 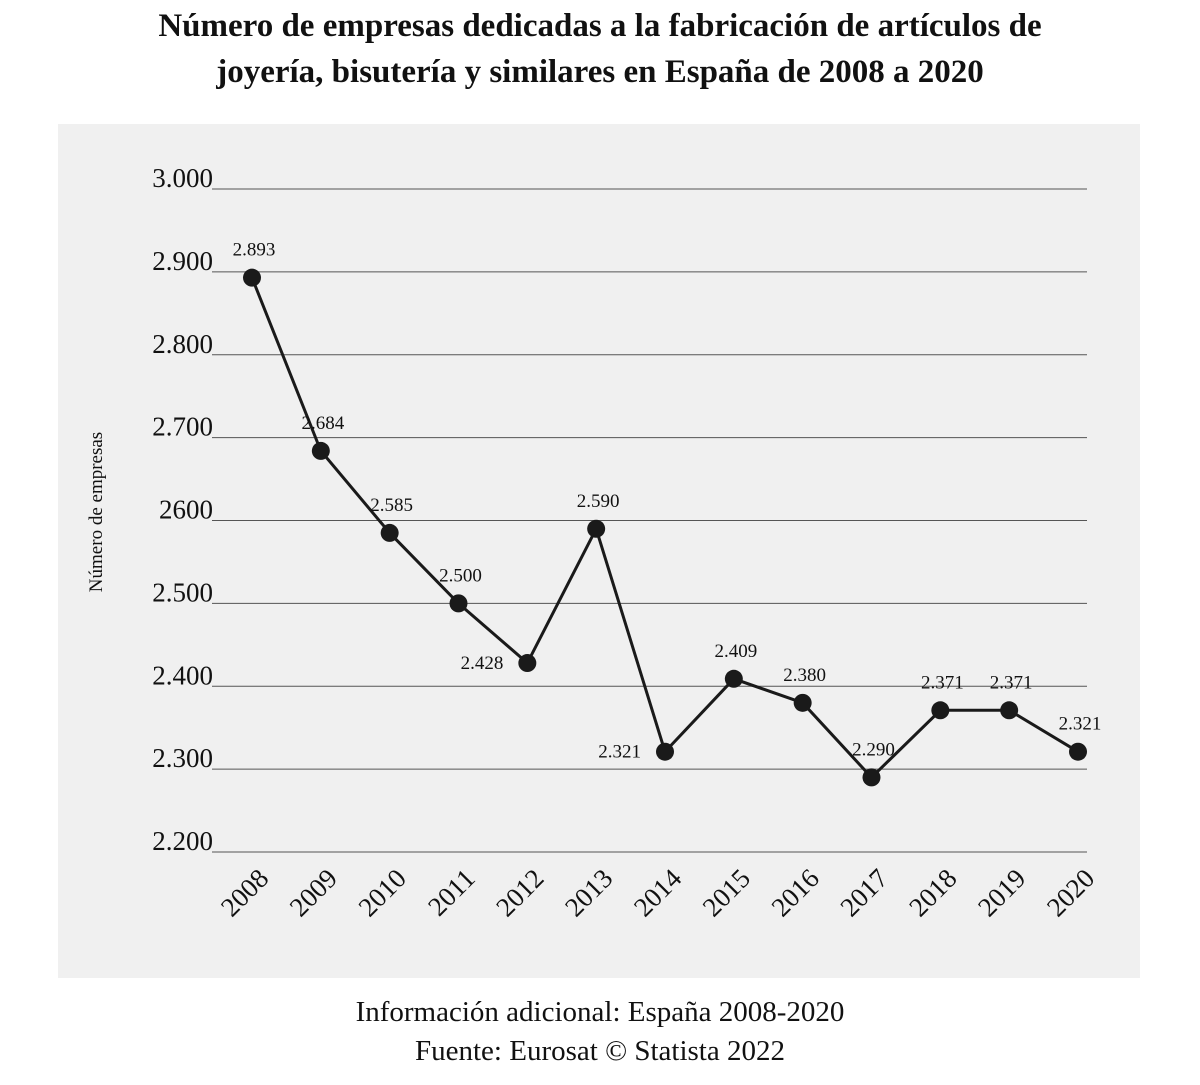 What do you see at coordinates (600, 1012) in the screenshot?
I see `footer-note: Información adicional: España 2008-2020` at bounding box center [600, 1012].